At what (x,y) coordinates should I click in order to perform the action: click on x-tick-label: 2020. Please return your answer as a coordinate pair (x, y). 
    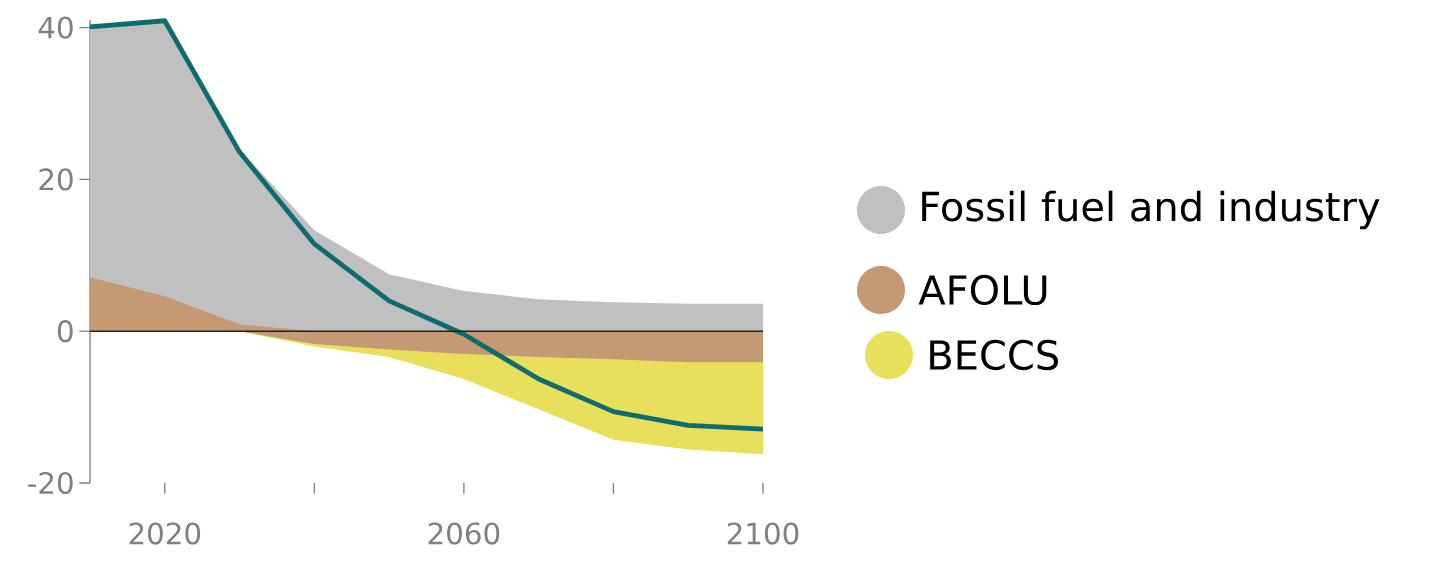
    Looking at the image, I should click on (165, 533).